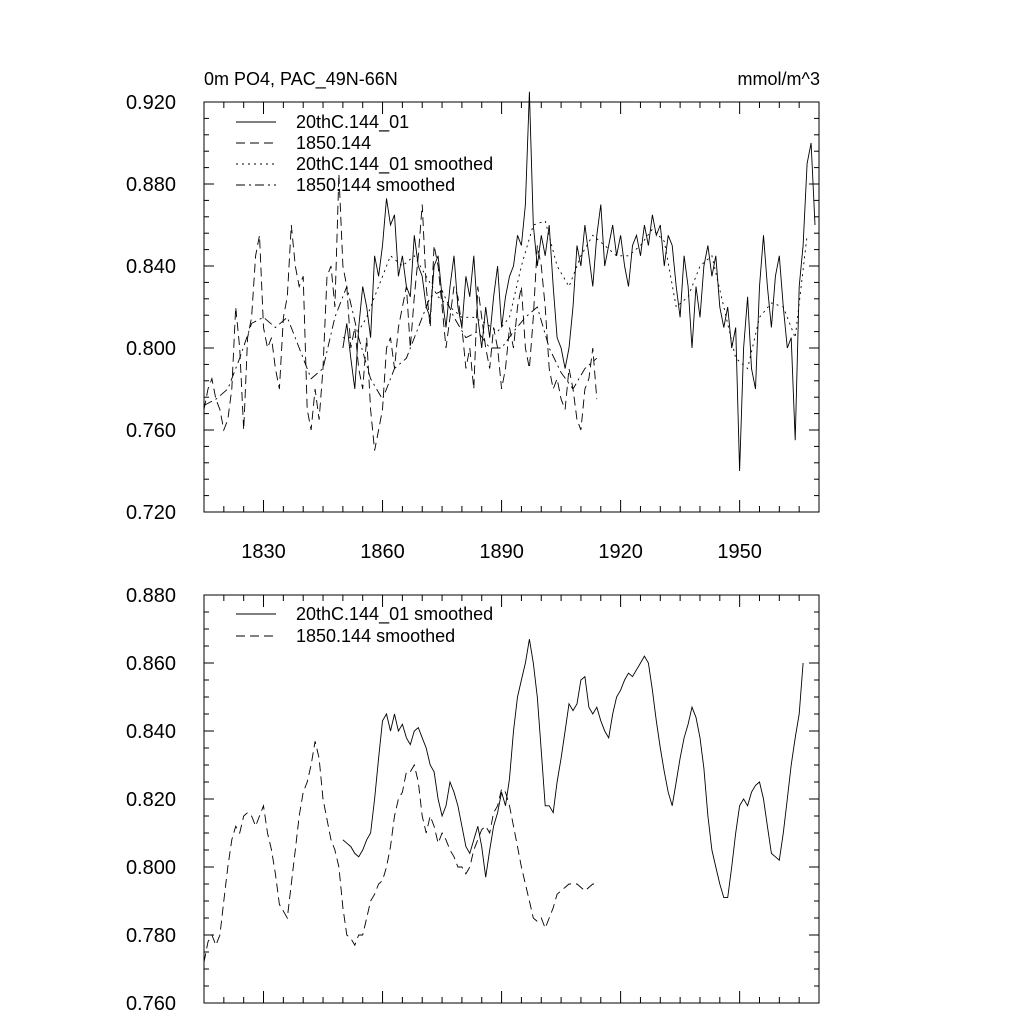 The width and height of the screenshot is (1024, 1024). Describe the element at coordinates (620, 552) in the screenshot. I see `top-x-tick-label: 1920` at that location.